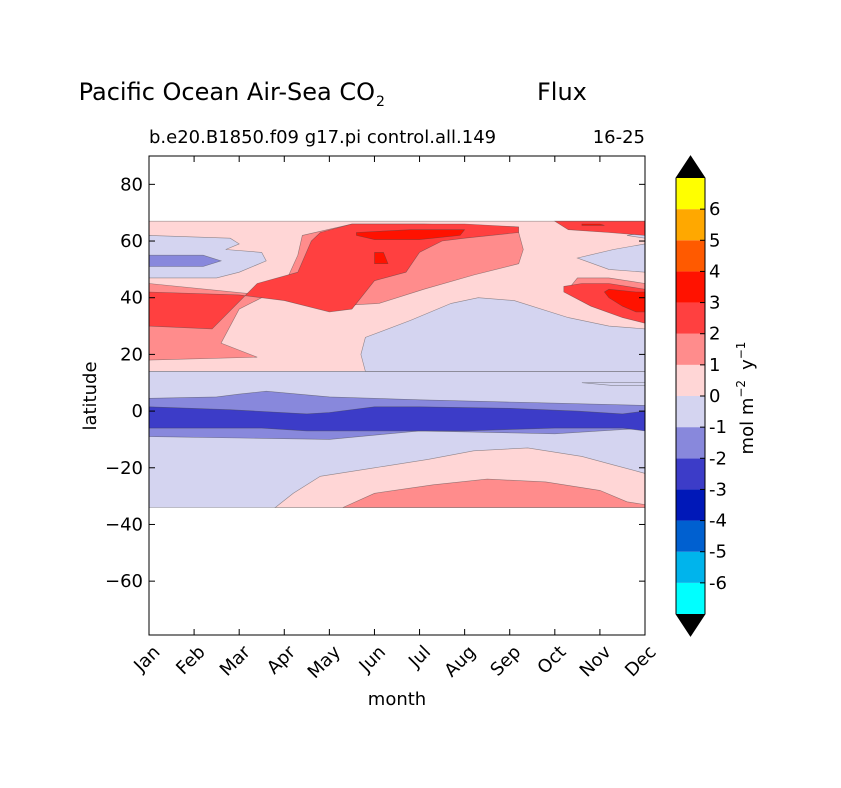 This screenshot has width=841, height=788. What do you see at coordinates (124, 581) in the screenshot?
I see `y-tick-label: −60` at bounding box center [124, 581].